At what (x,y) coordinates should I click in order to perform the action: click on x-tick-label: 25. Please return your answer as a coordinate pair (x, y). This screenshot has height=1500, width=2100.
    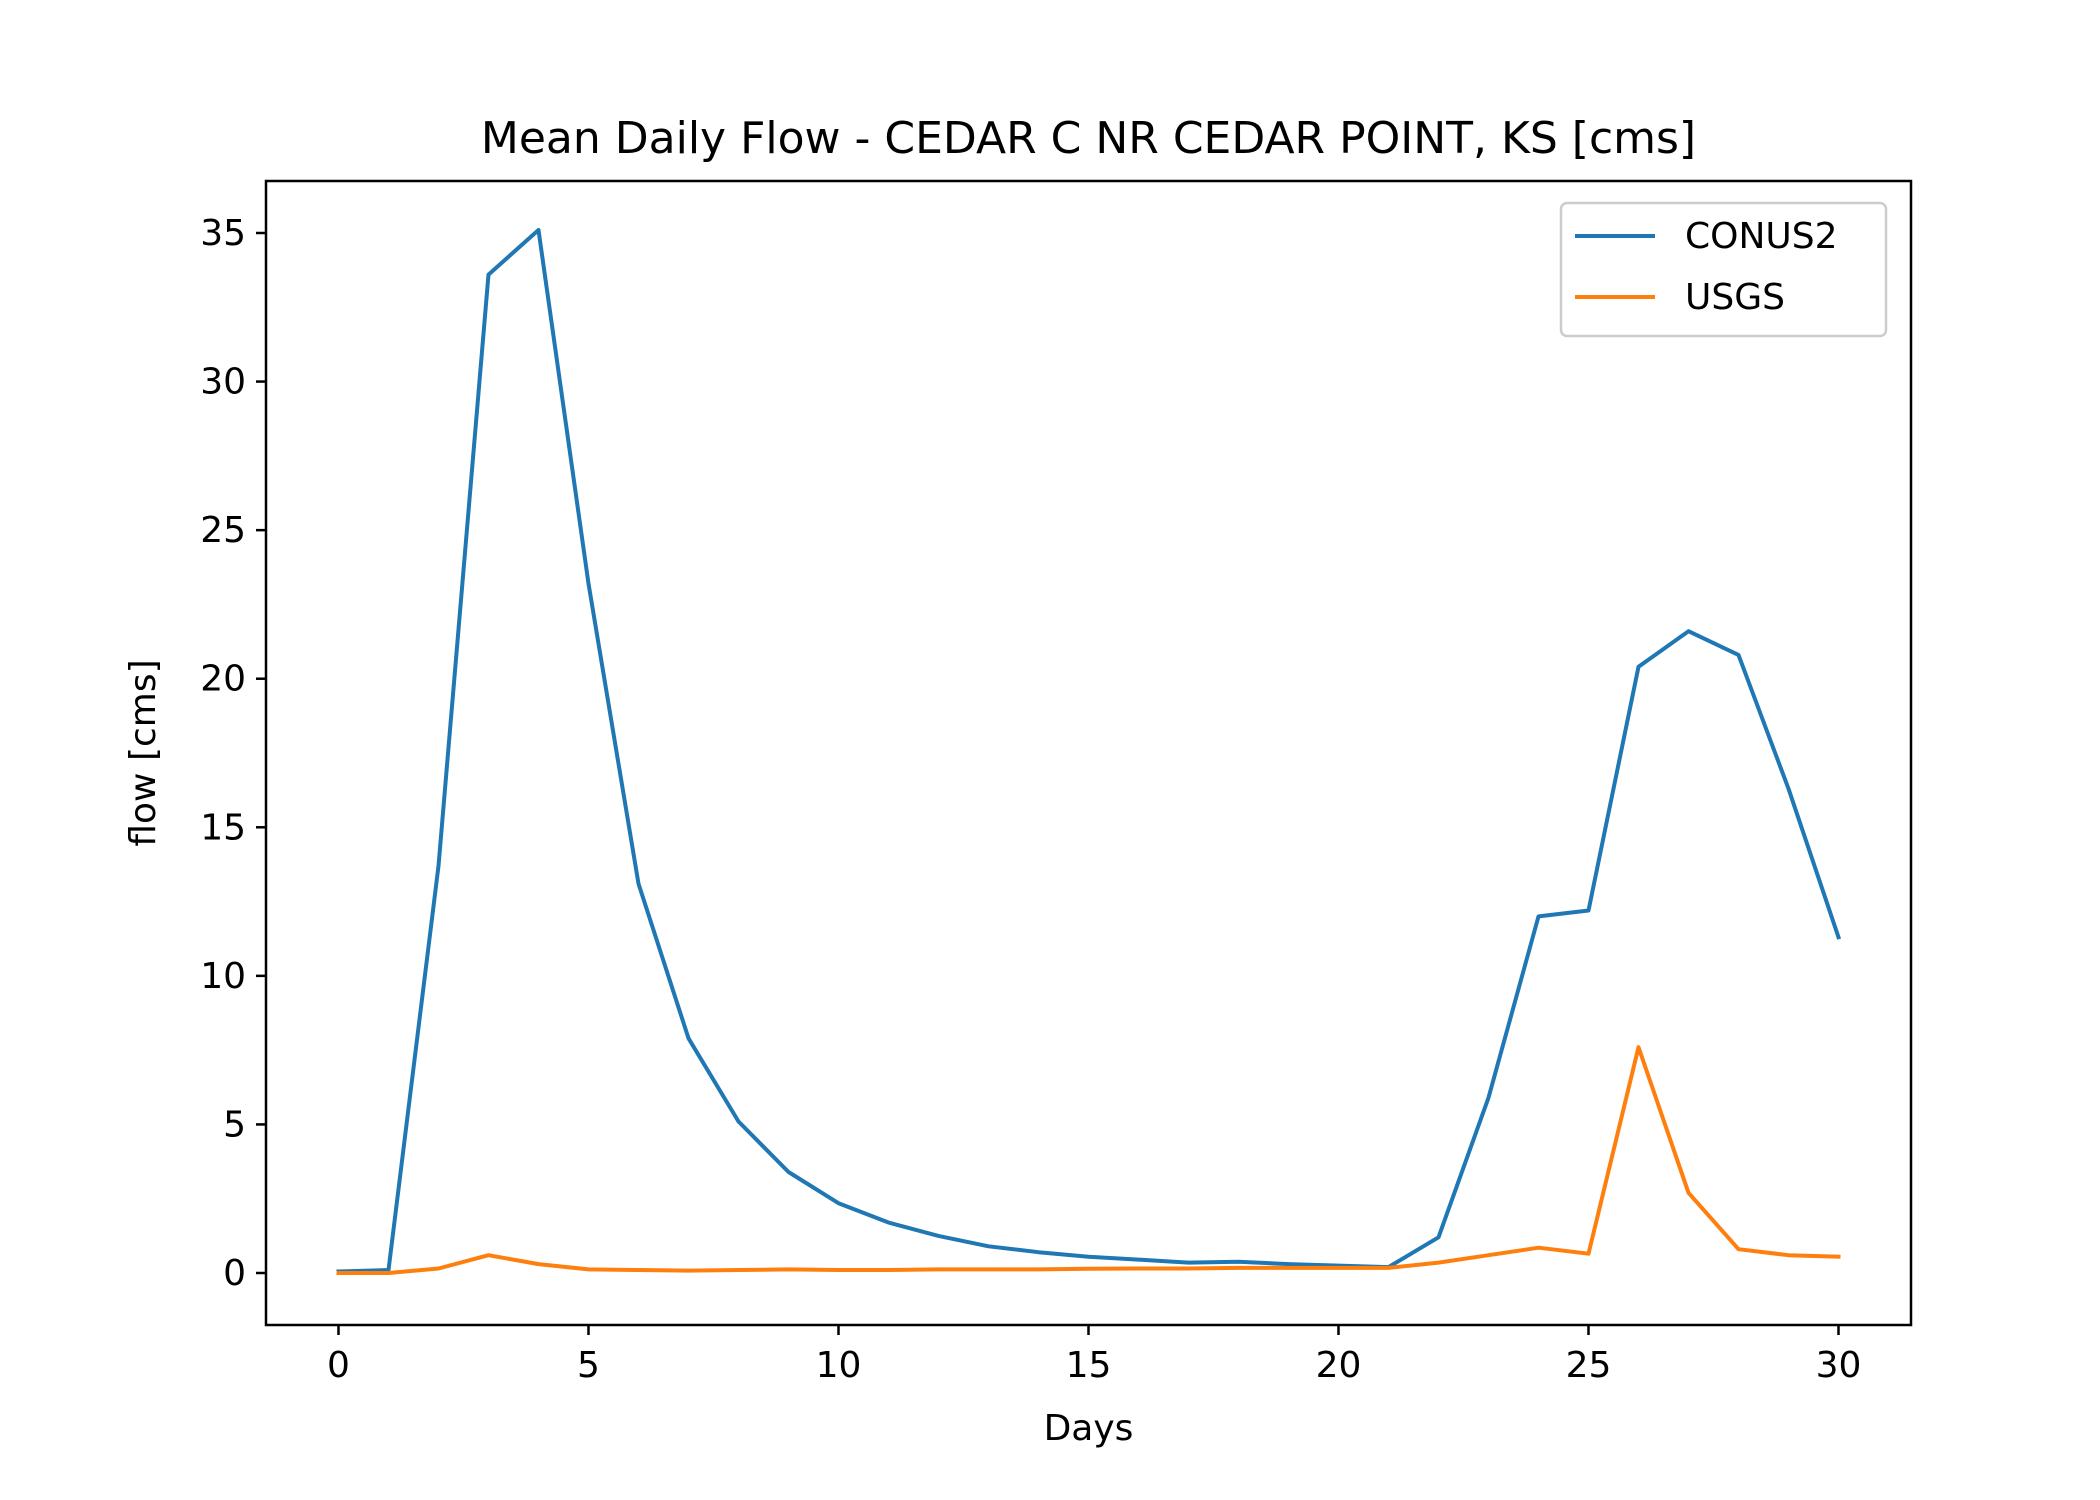
    Looking at the image, I should click on (1589, 1365).